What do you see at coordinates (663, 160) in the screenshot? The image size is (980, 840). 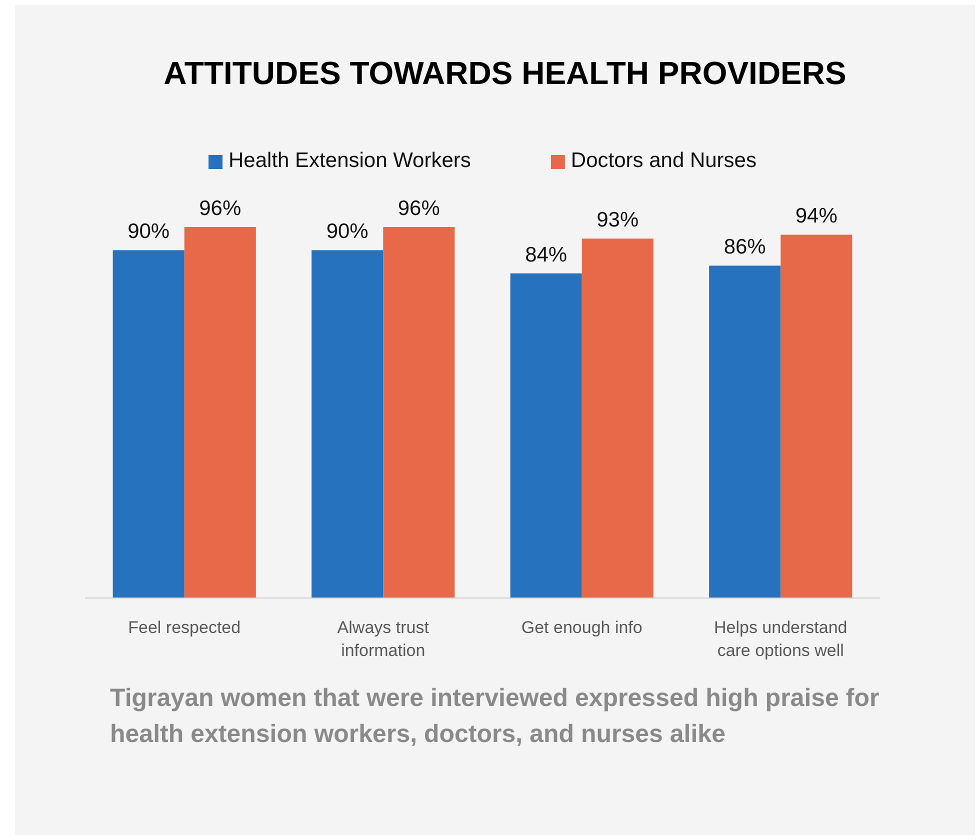 I see `legend-label: Doctors and Nurses` at bounding box center [663, 160].